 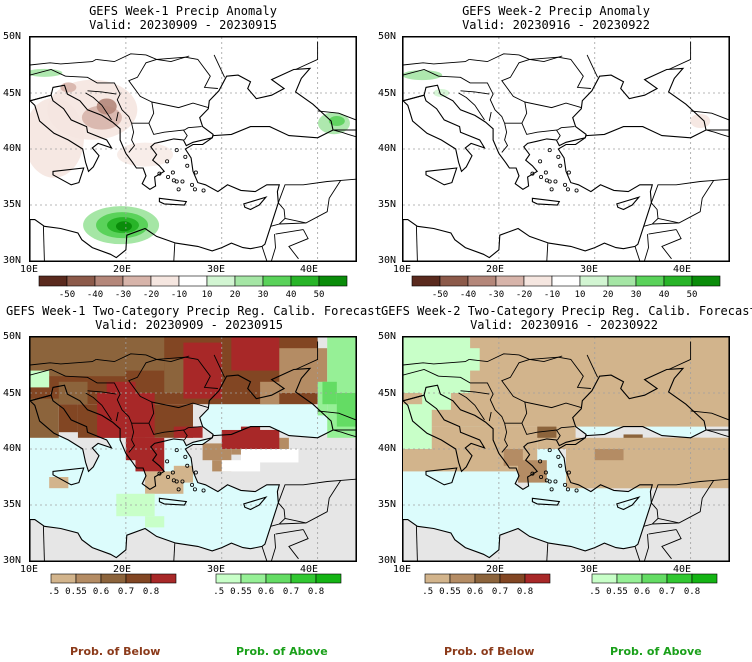 What do you see at coordinates (566, 149) in the screenshot?
I see `anomaly-map` at bounding box center [566, 149].